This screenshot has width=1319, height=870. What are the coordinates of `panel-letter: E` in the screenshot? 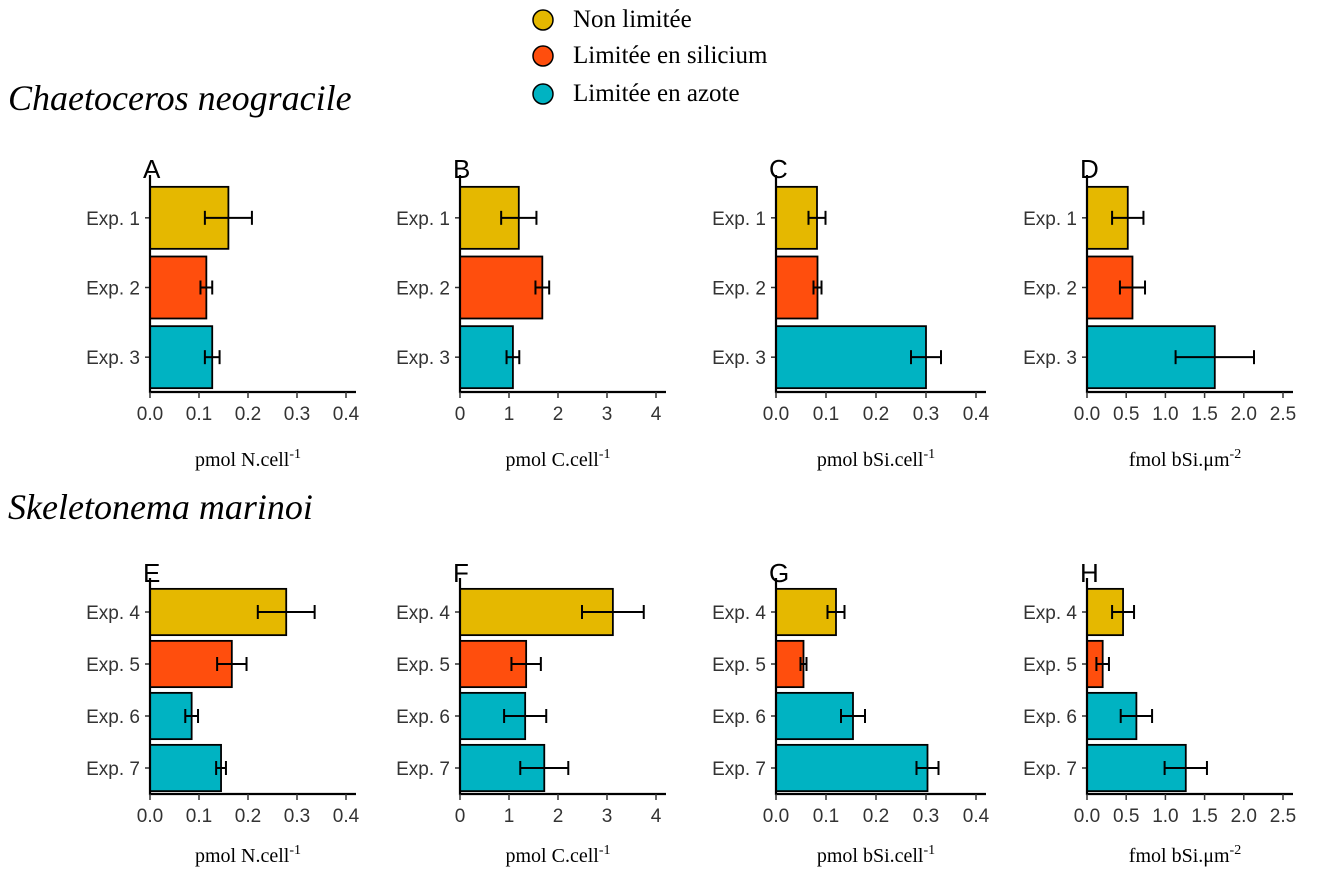 It's located at (151, 573).